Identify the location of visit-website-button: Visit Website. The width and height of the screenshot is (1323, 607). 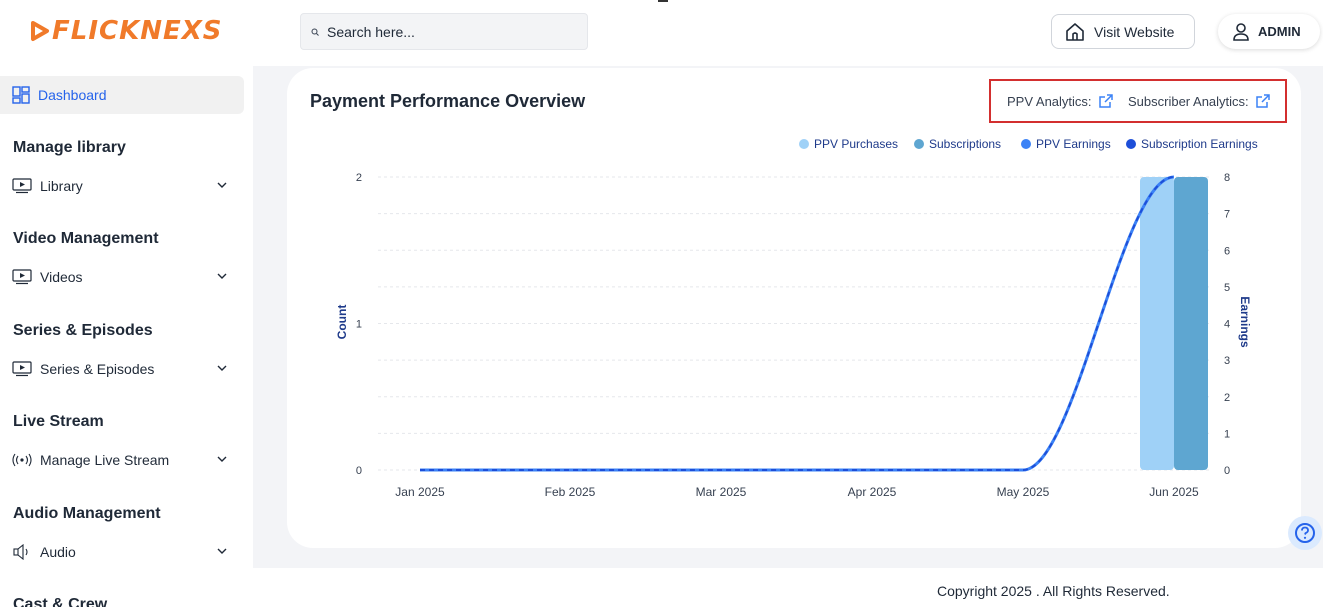
(1123, 31).